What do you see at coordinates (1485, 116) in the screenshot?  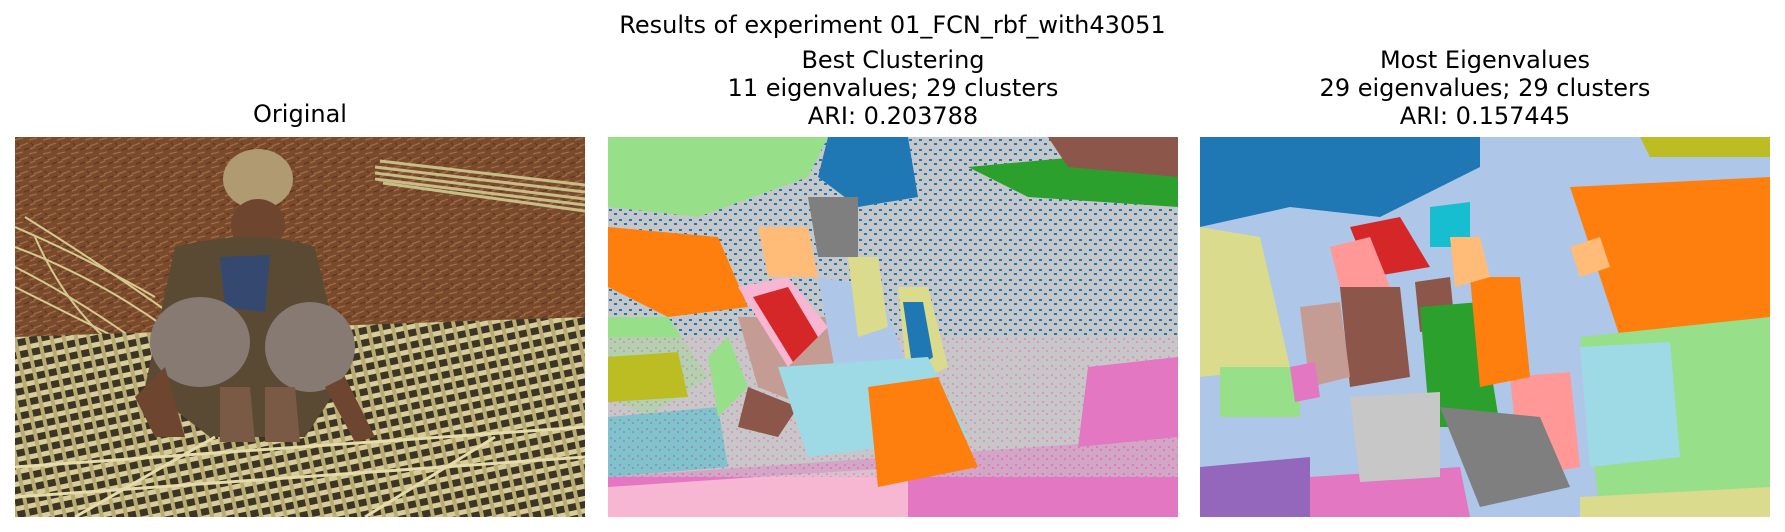 I see `panel-title-line-3: ARI: 0.157445` at bounding box center [1485, 116].